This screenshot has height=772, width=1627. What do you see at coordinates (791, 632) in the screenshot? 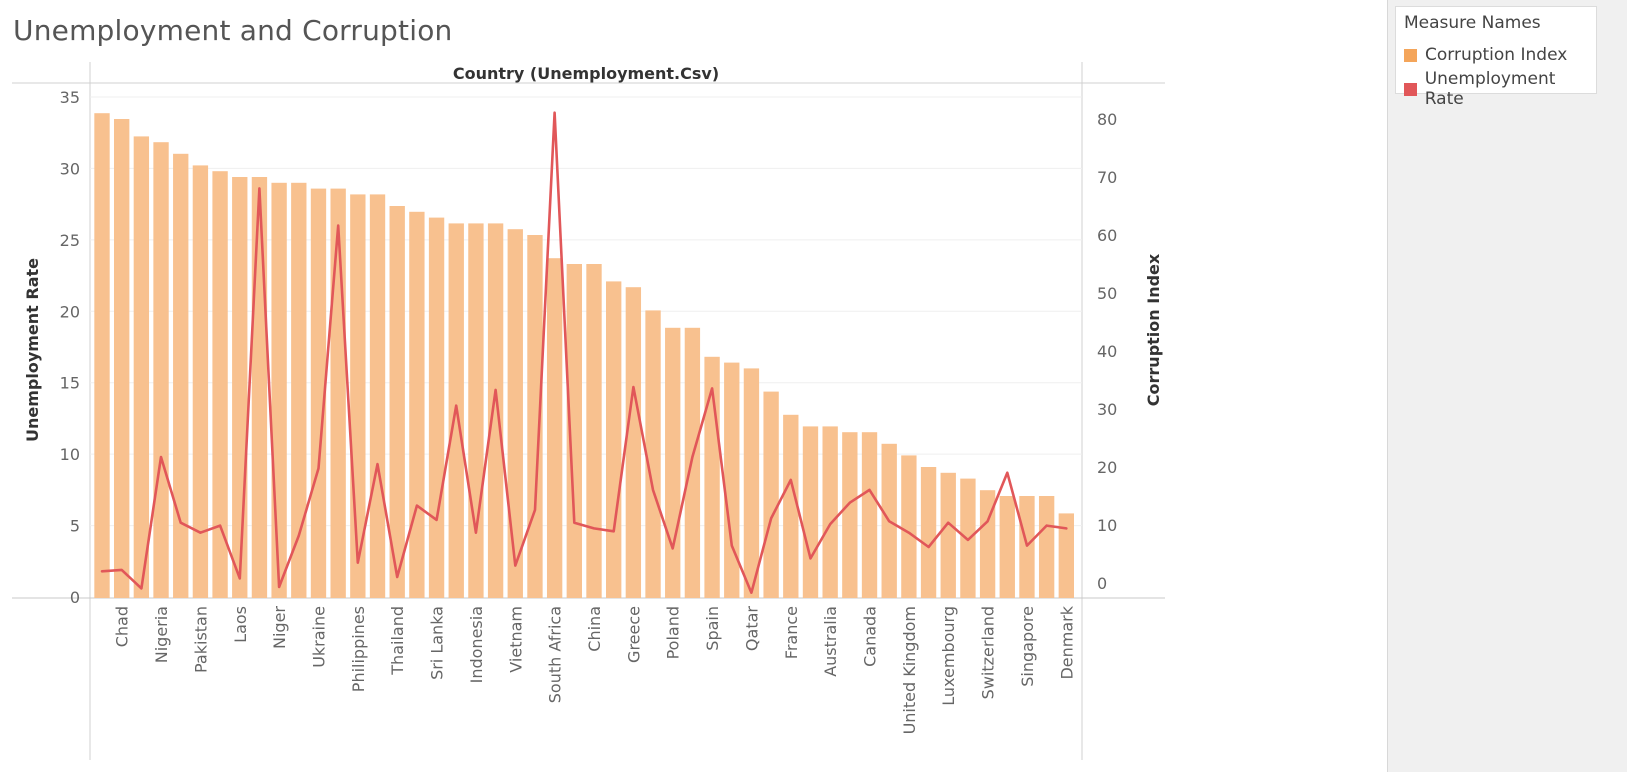
I see `category-label: France` at bounding box center [791, 632].